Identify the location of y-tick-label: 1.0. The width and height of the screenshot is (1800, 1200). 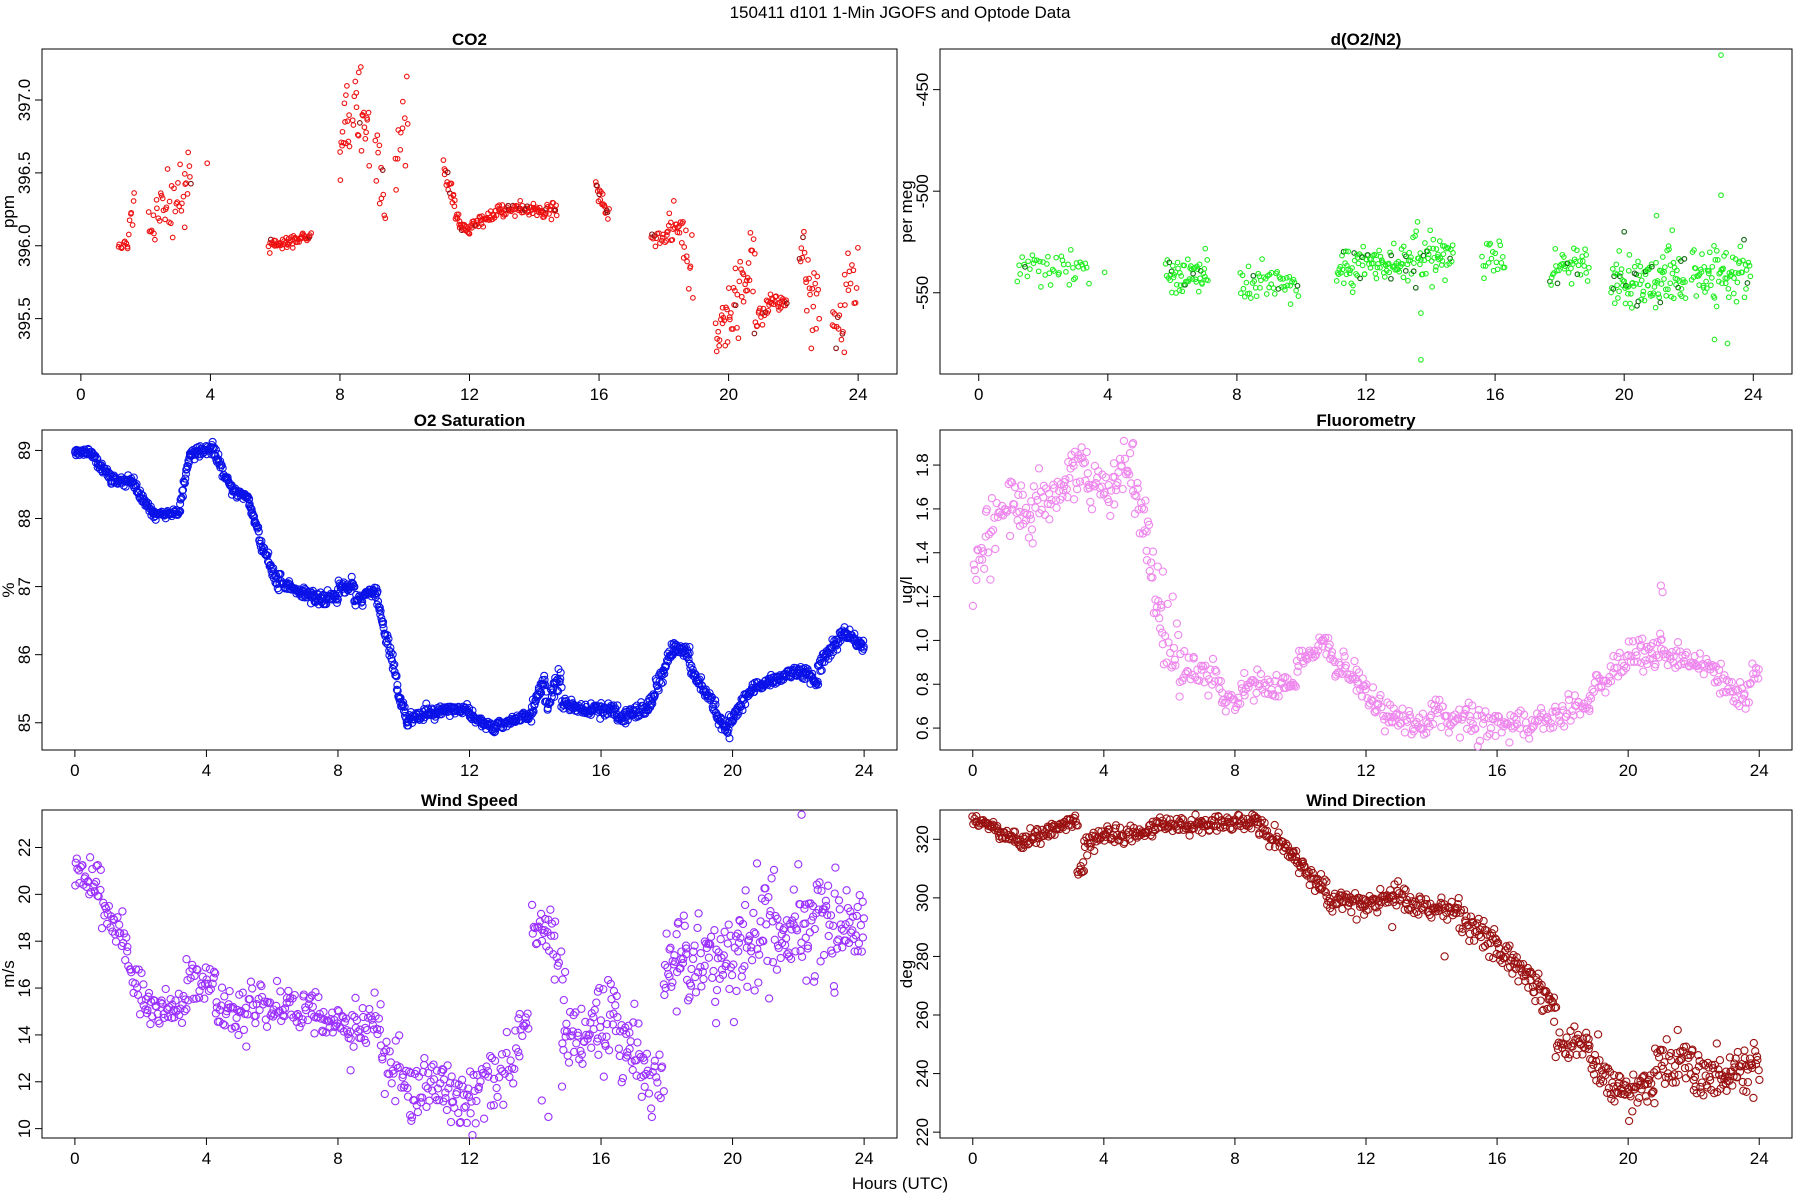
(922, 641).